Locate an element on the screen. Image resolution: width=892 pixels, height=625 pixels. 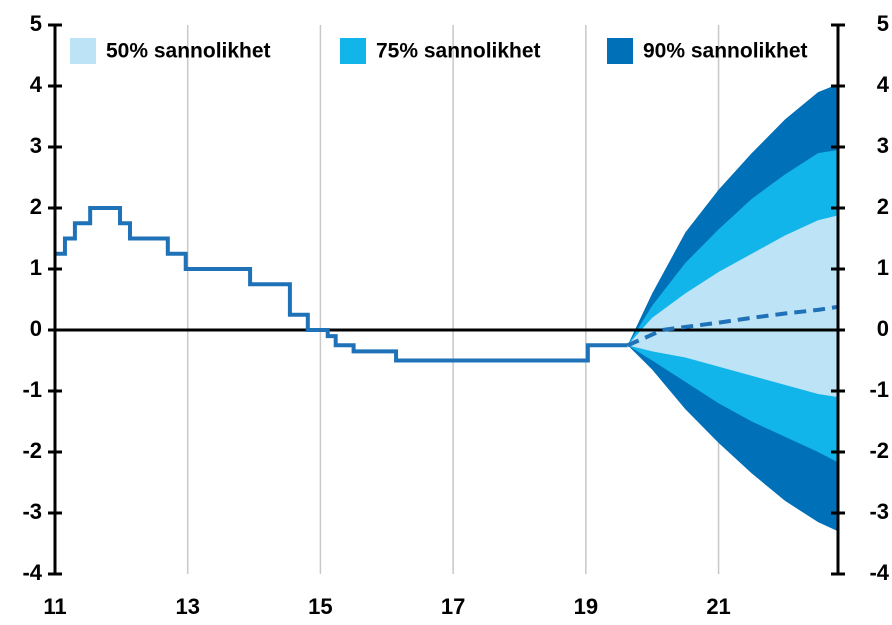
y-tick-label: 1 is located at coordinates (36, 267).